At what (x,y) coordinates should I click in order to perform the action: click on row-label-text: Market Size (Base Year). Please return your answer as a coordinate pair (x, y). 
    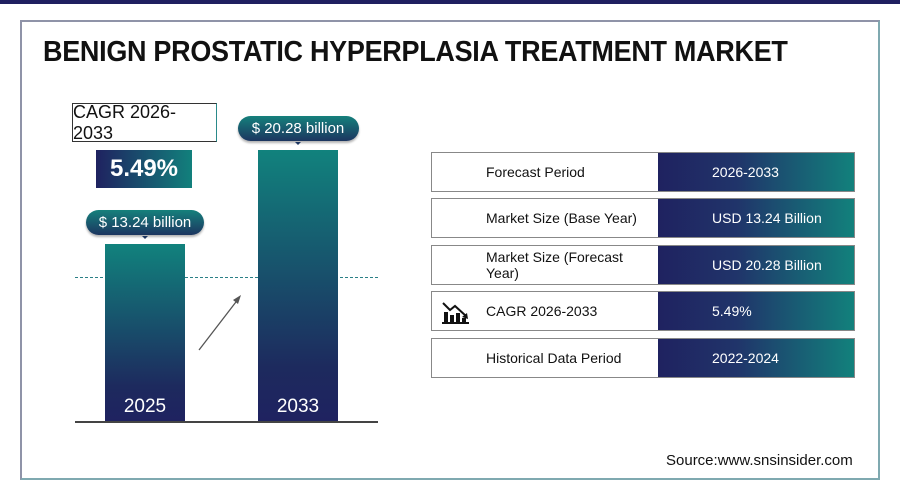
    Looking at the image, I should click on (561, 218).